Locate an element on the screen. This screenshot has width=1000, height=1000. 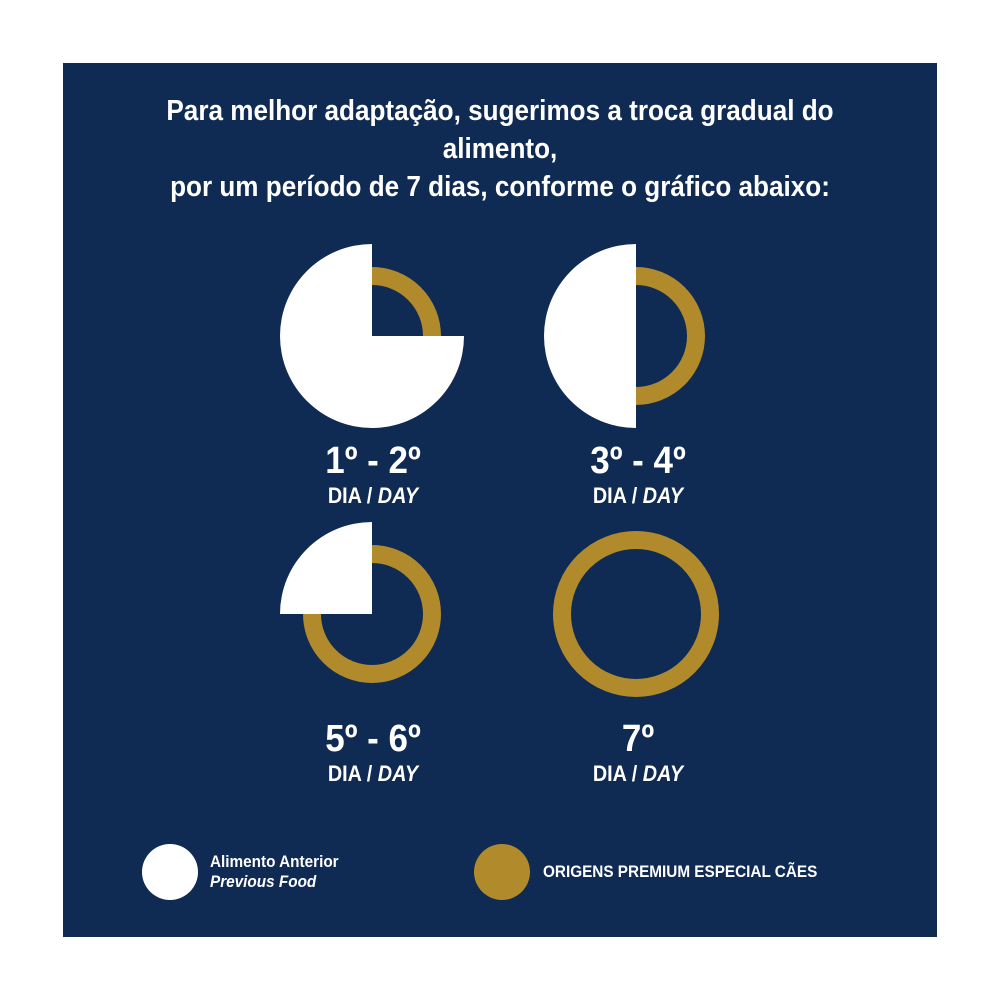
stage-4-days: 7º is located at coordinates (638, 739).